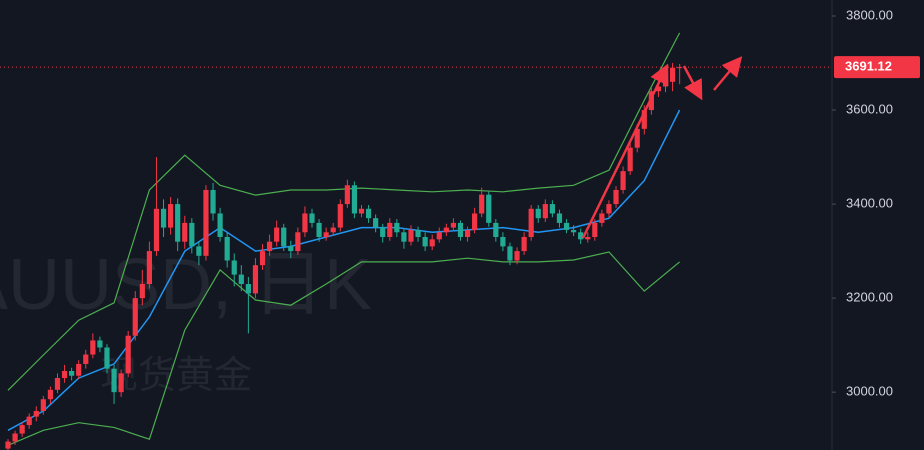 The width and height of the screenshot is (924, 450). What do you see at coordinates (868, 66) in the screenshot?
I see `last-price-label: 3691.12` at bounding box center [868, 66].